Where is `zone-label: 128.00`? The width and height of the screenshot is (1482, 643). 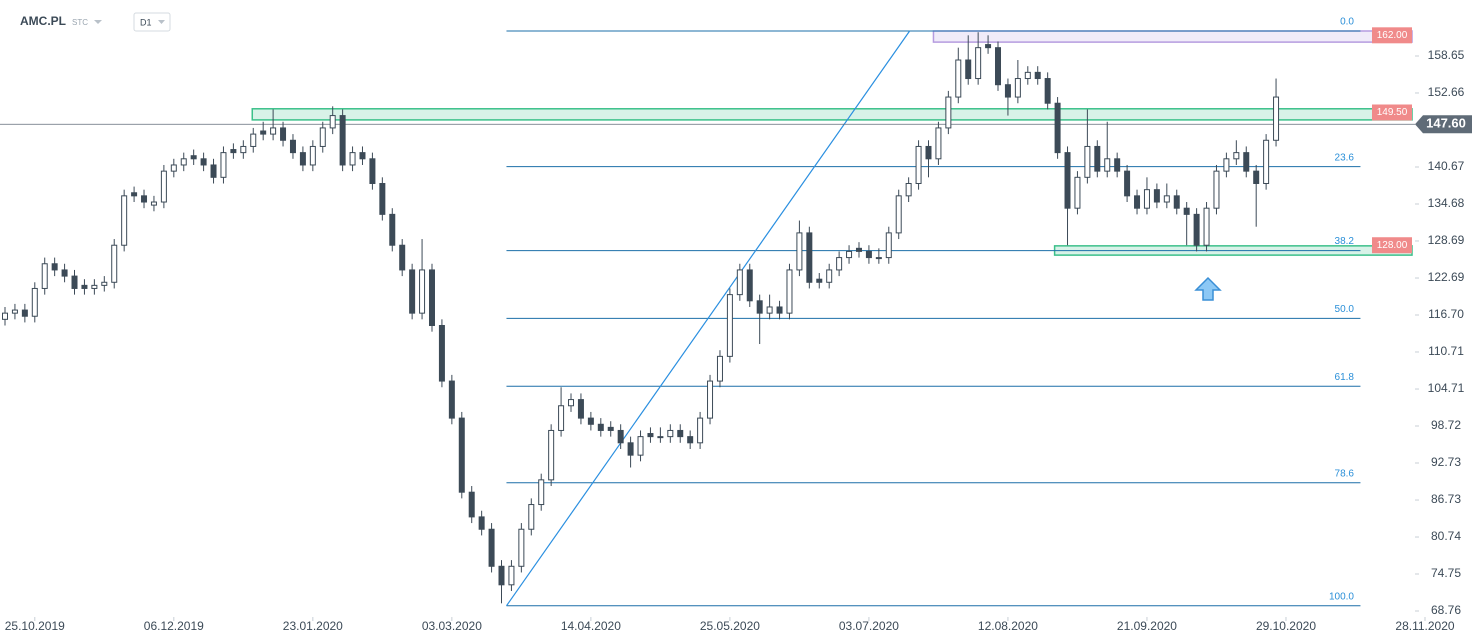 zone-label: 128.00 is located at coordinates (1392, 245).